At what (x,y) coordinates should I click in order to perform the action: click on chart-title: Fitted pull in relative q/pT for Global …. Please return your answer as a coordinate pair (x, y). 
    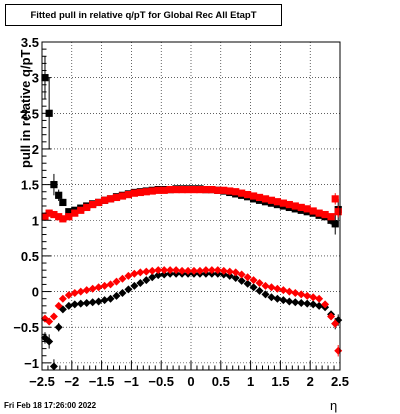
    Looking at the image, I should click on (143, 15).